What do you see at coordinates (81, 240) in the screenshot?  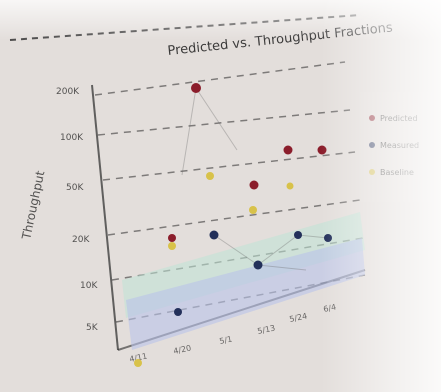 I see `y-tick-3: 20K` at bounding box center [81, 240].